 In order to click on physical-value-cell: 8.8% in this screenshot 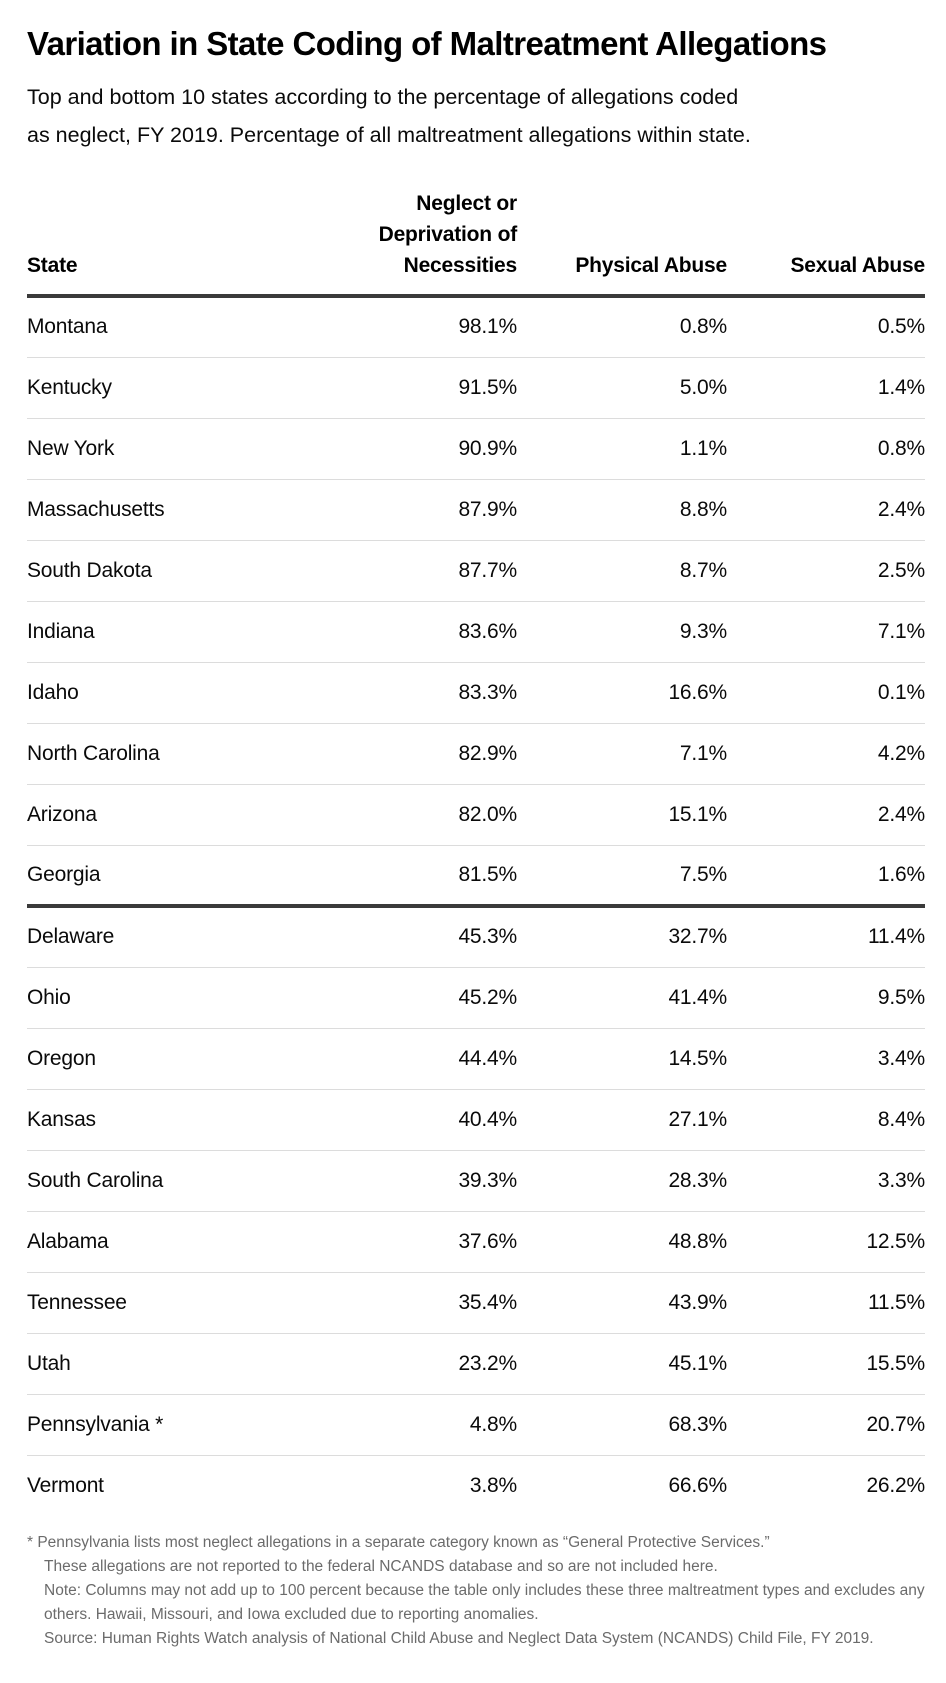, I will do `click(622, 510)`.